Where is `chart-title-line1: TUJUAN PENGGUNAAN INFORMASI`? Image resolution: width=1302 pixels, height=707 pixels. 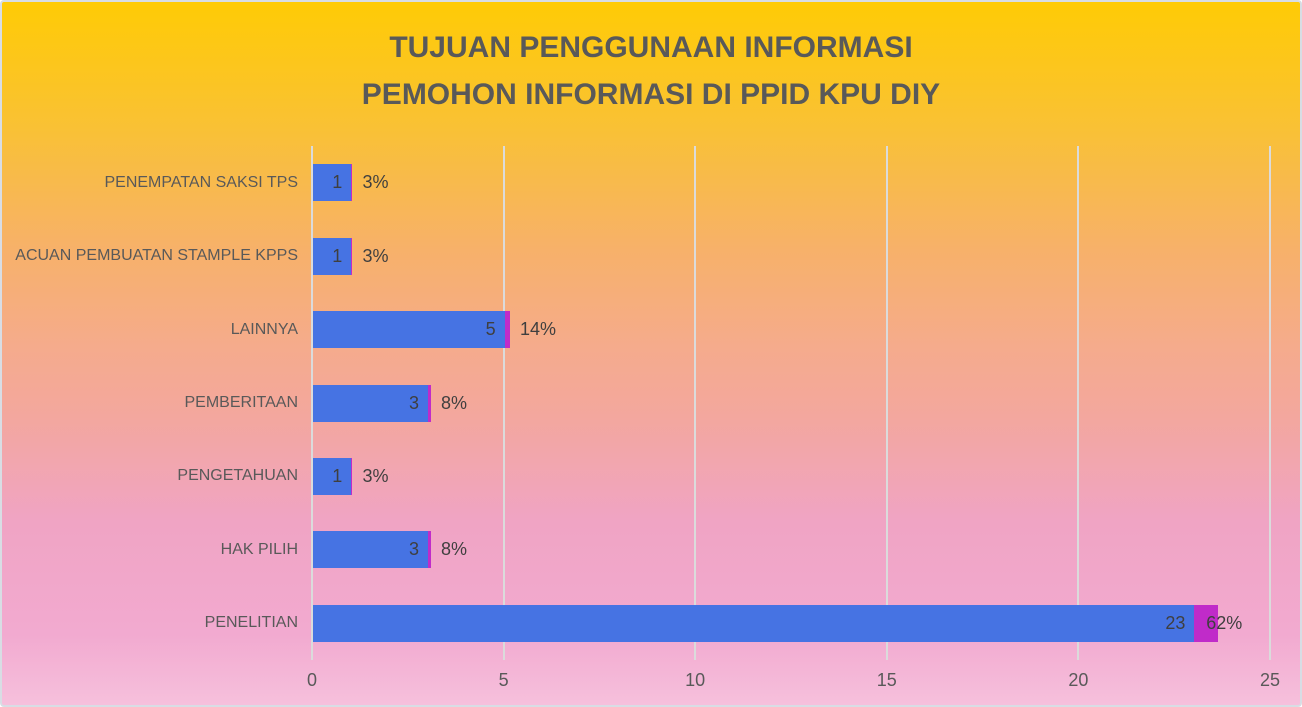
chart-title-line1: TUJUAN PENGGUNAAN INFORMASI is located at coordinates (651, 47).